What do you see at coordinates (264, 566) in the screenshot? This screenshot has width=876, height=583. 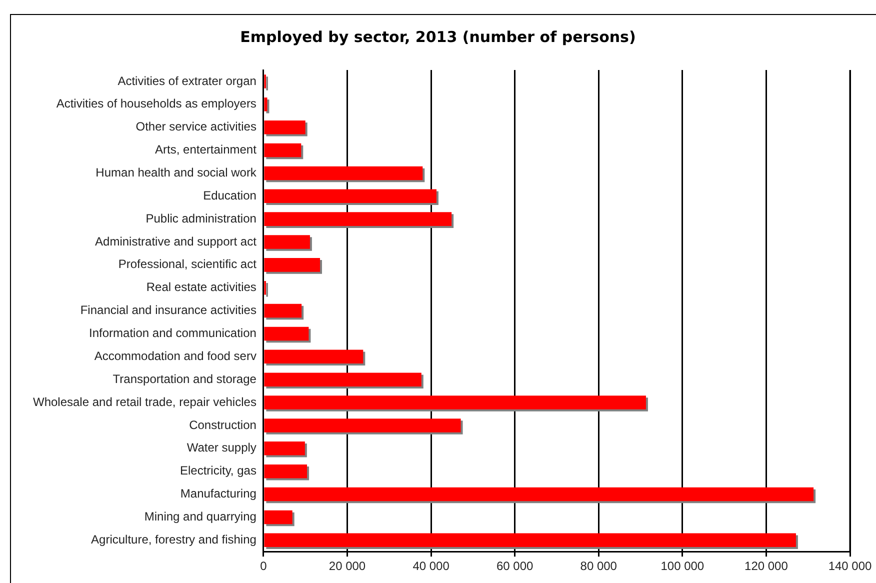 I see `x-tick-label: 0` at bounding box center [264, 566].